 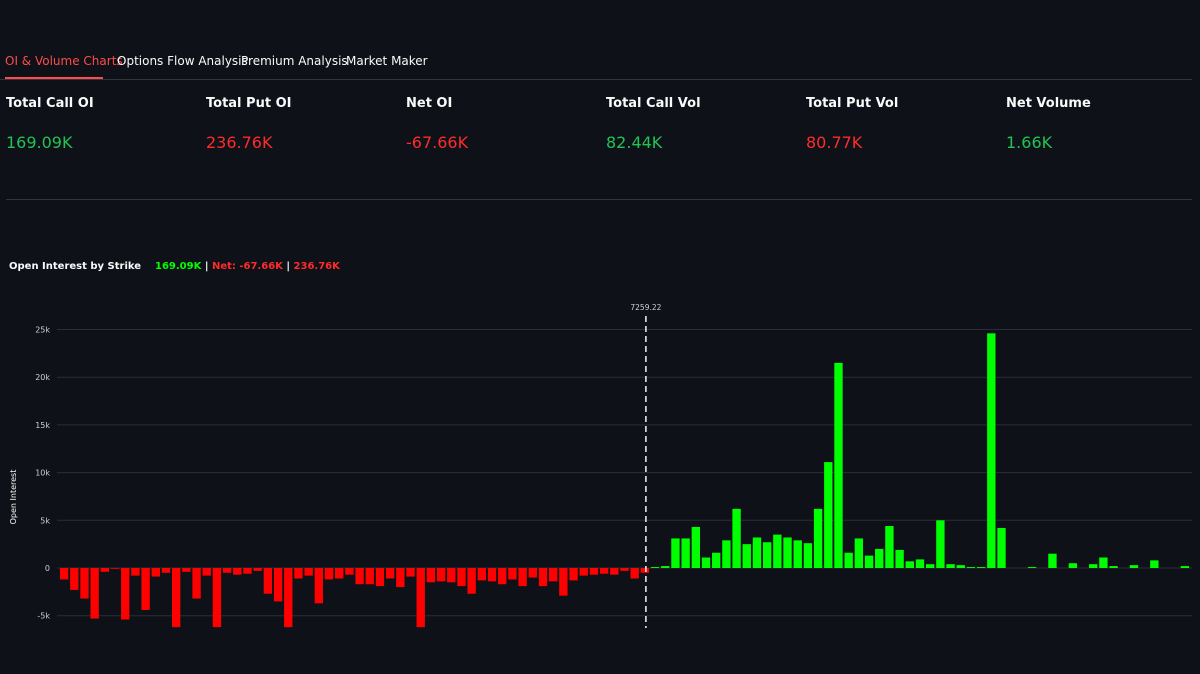 I want to click on metric-value: 80.77K, so click(x=834, y=142).